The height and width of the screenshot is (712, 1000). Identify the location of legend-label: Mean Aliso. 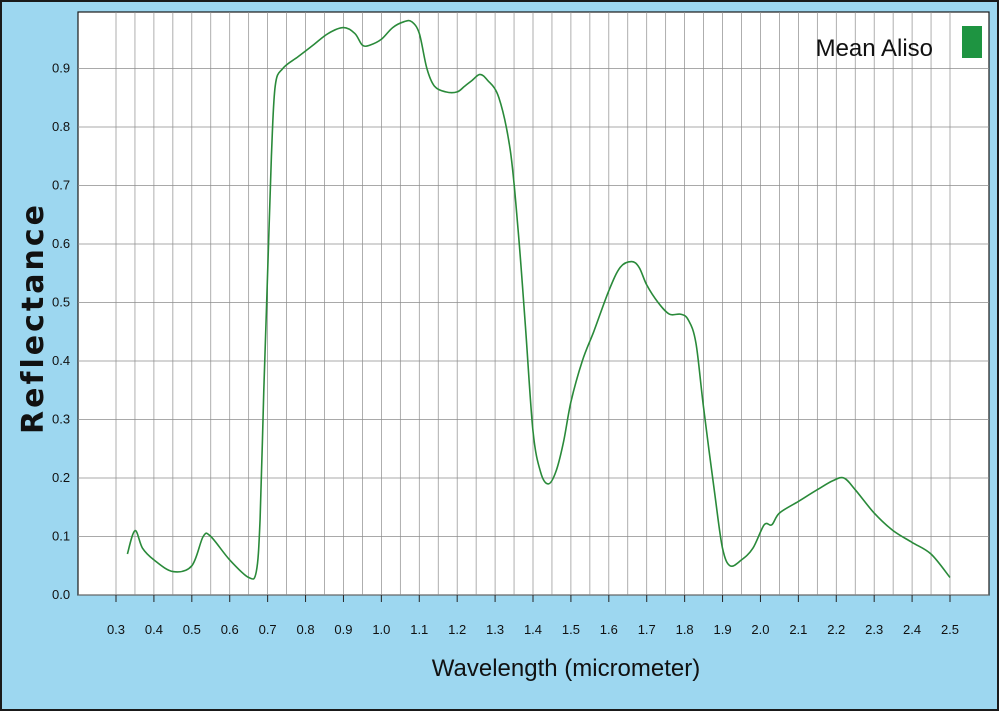
(874, 48).